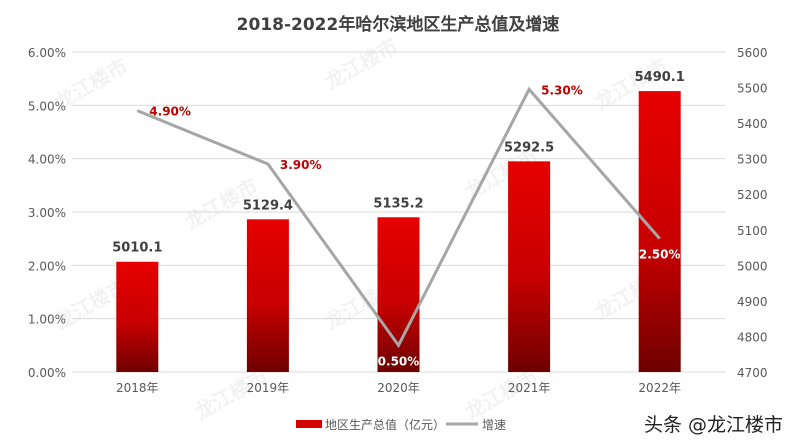 The image size is (797, 445). I want to click on legend-bar-label: 地区生产总值（亿元）, so click(385, 424).